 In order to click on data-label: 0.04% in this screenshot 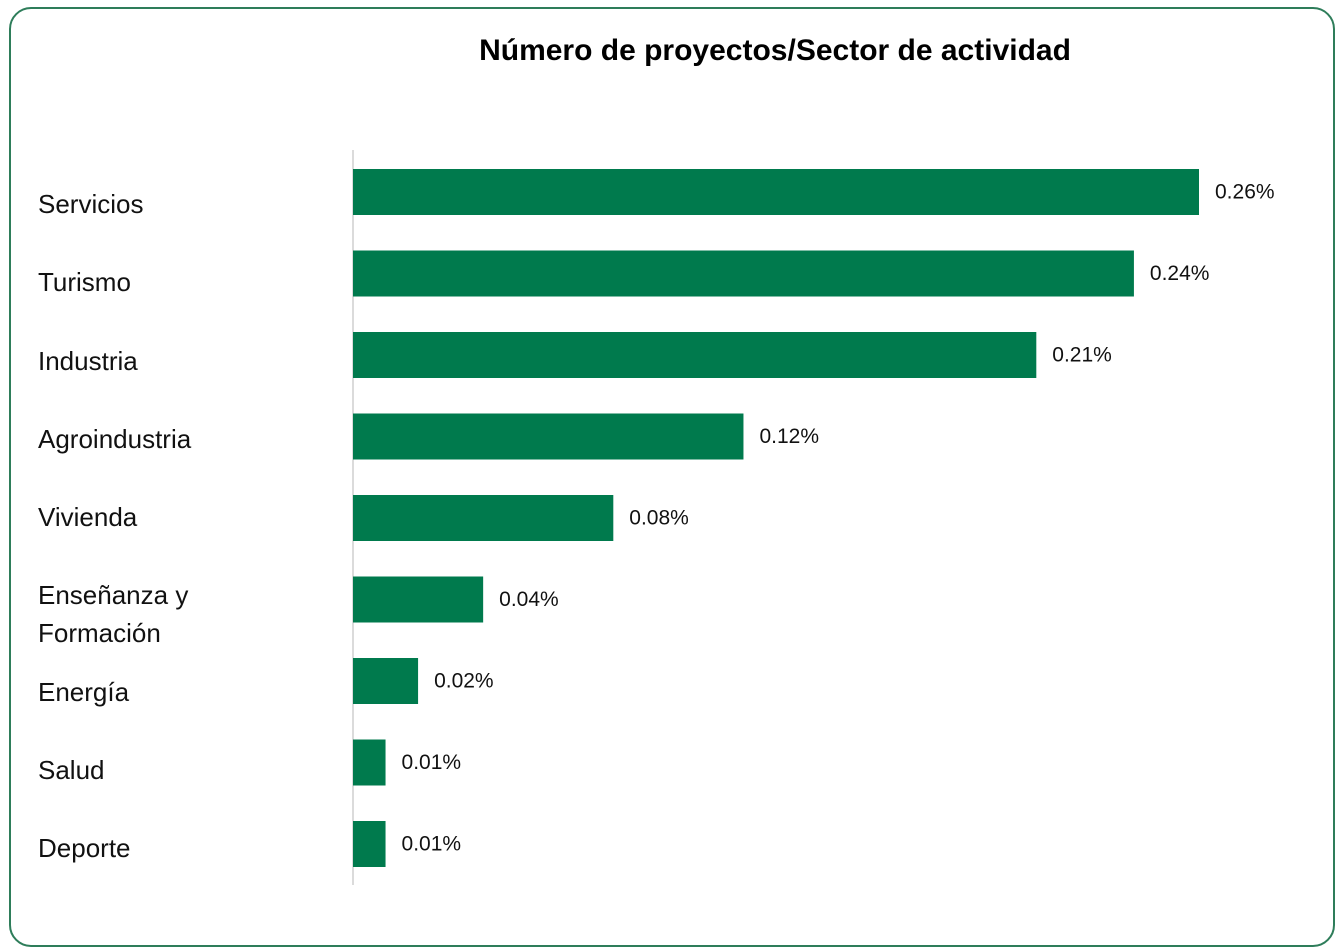, I will do `click(529, 599)`.